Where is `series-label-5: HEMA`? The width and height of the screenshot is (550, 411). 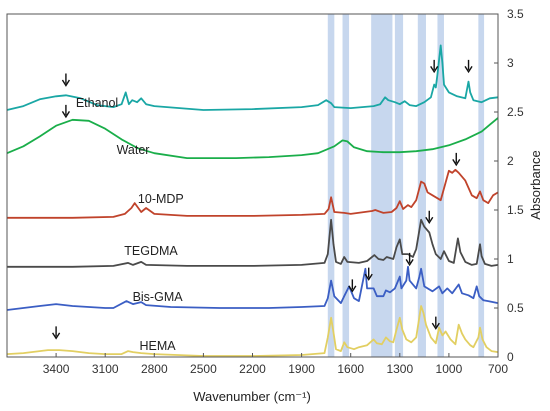
series-label-5: HEMA is located at coordinates (158, 346).